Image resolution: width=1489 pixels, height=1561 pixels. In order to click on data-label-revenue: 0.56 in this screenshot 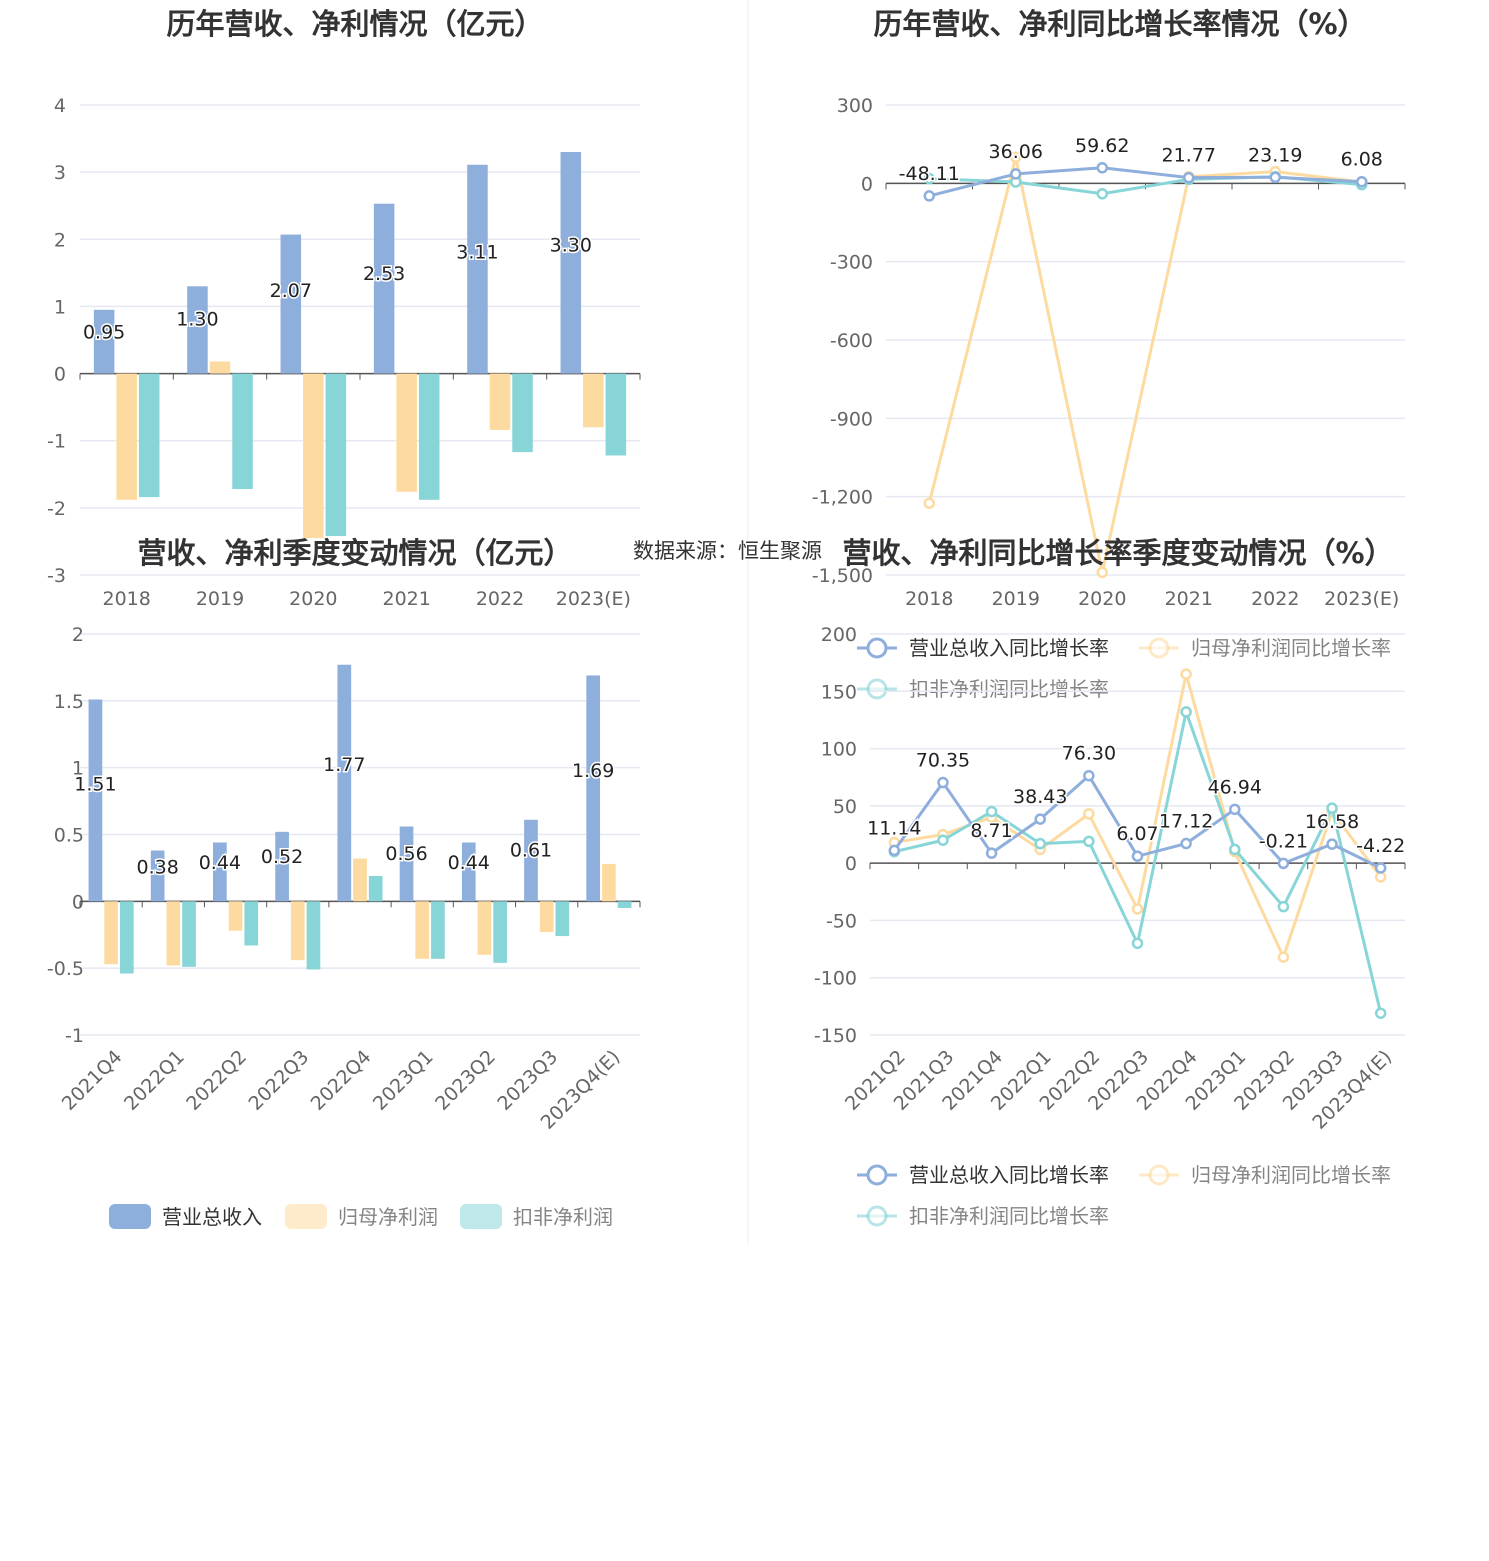, I will do `click(406, 854)`.